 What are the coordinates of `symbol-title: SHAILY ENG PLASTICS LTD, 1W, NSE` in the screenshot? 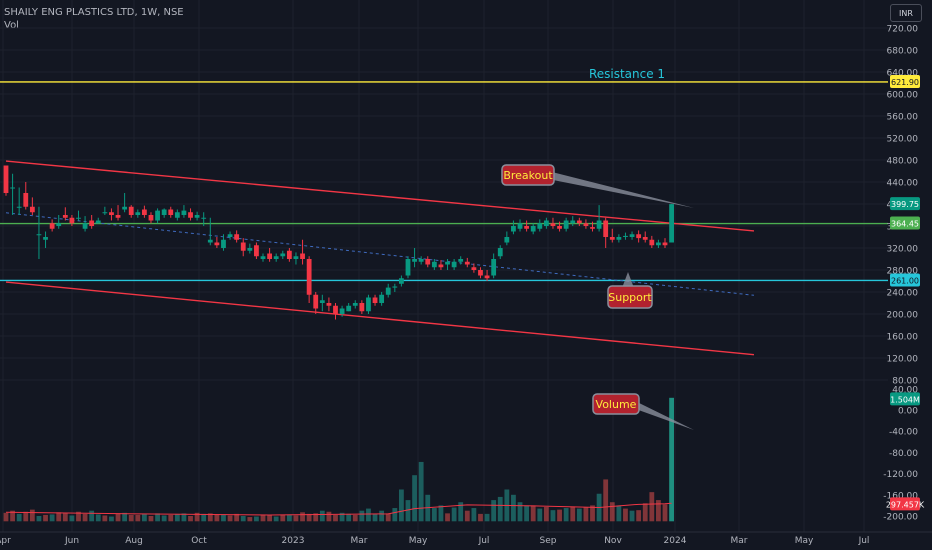 It's located at (94, 12).